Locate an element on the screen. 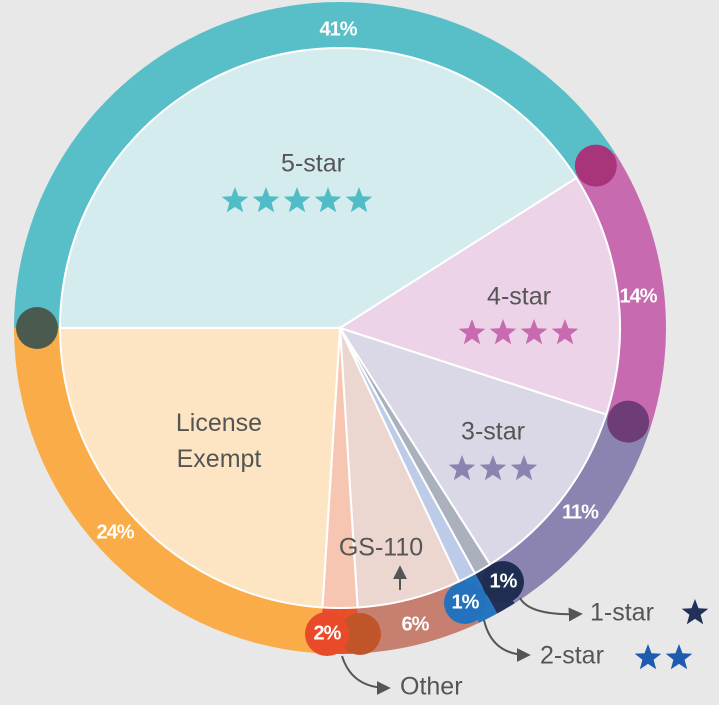 This screenshot has height=705, width=719. value-label: 11% is located at coordinates (580, 512).